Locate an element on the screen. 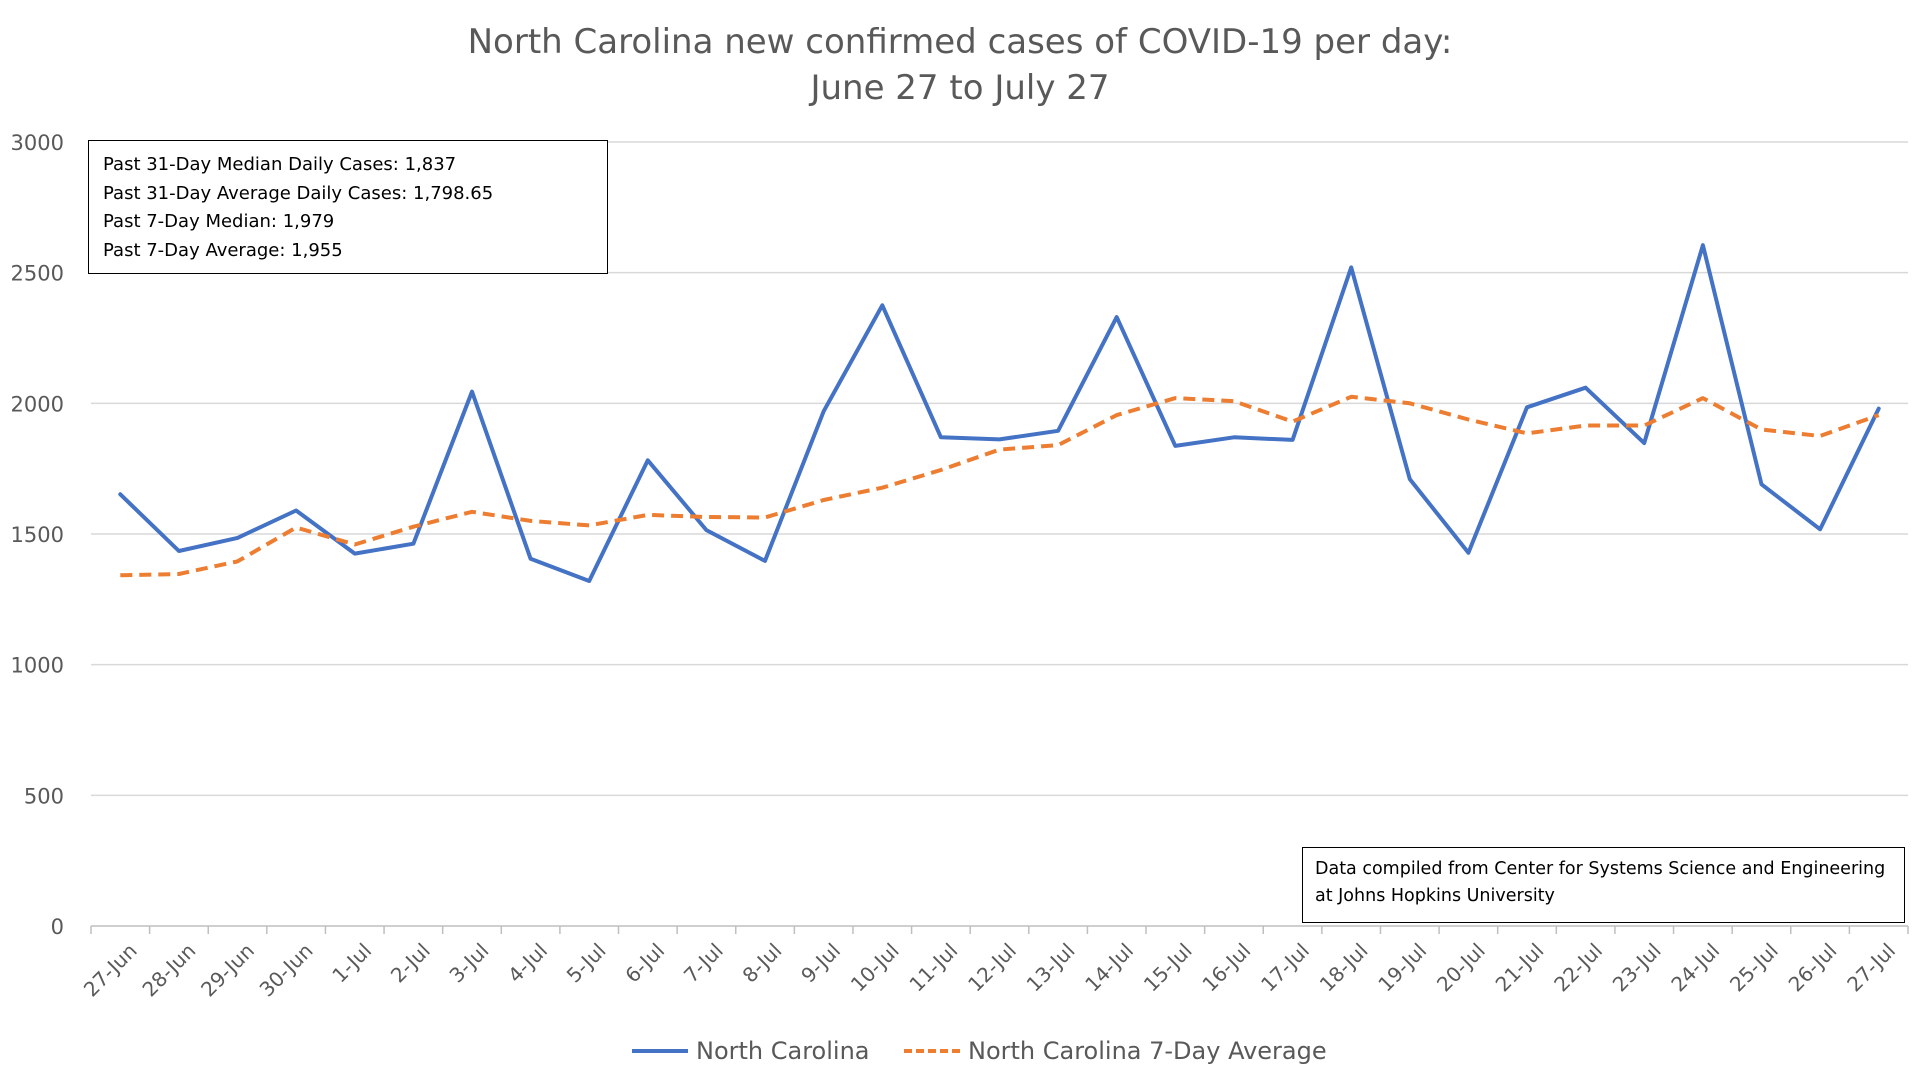 The width and height of the screenshot is (1920, 1080). x-tick-label: 13-Jul is located at coordinates (1051, 967).